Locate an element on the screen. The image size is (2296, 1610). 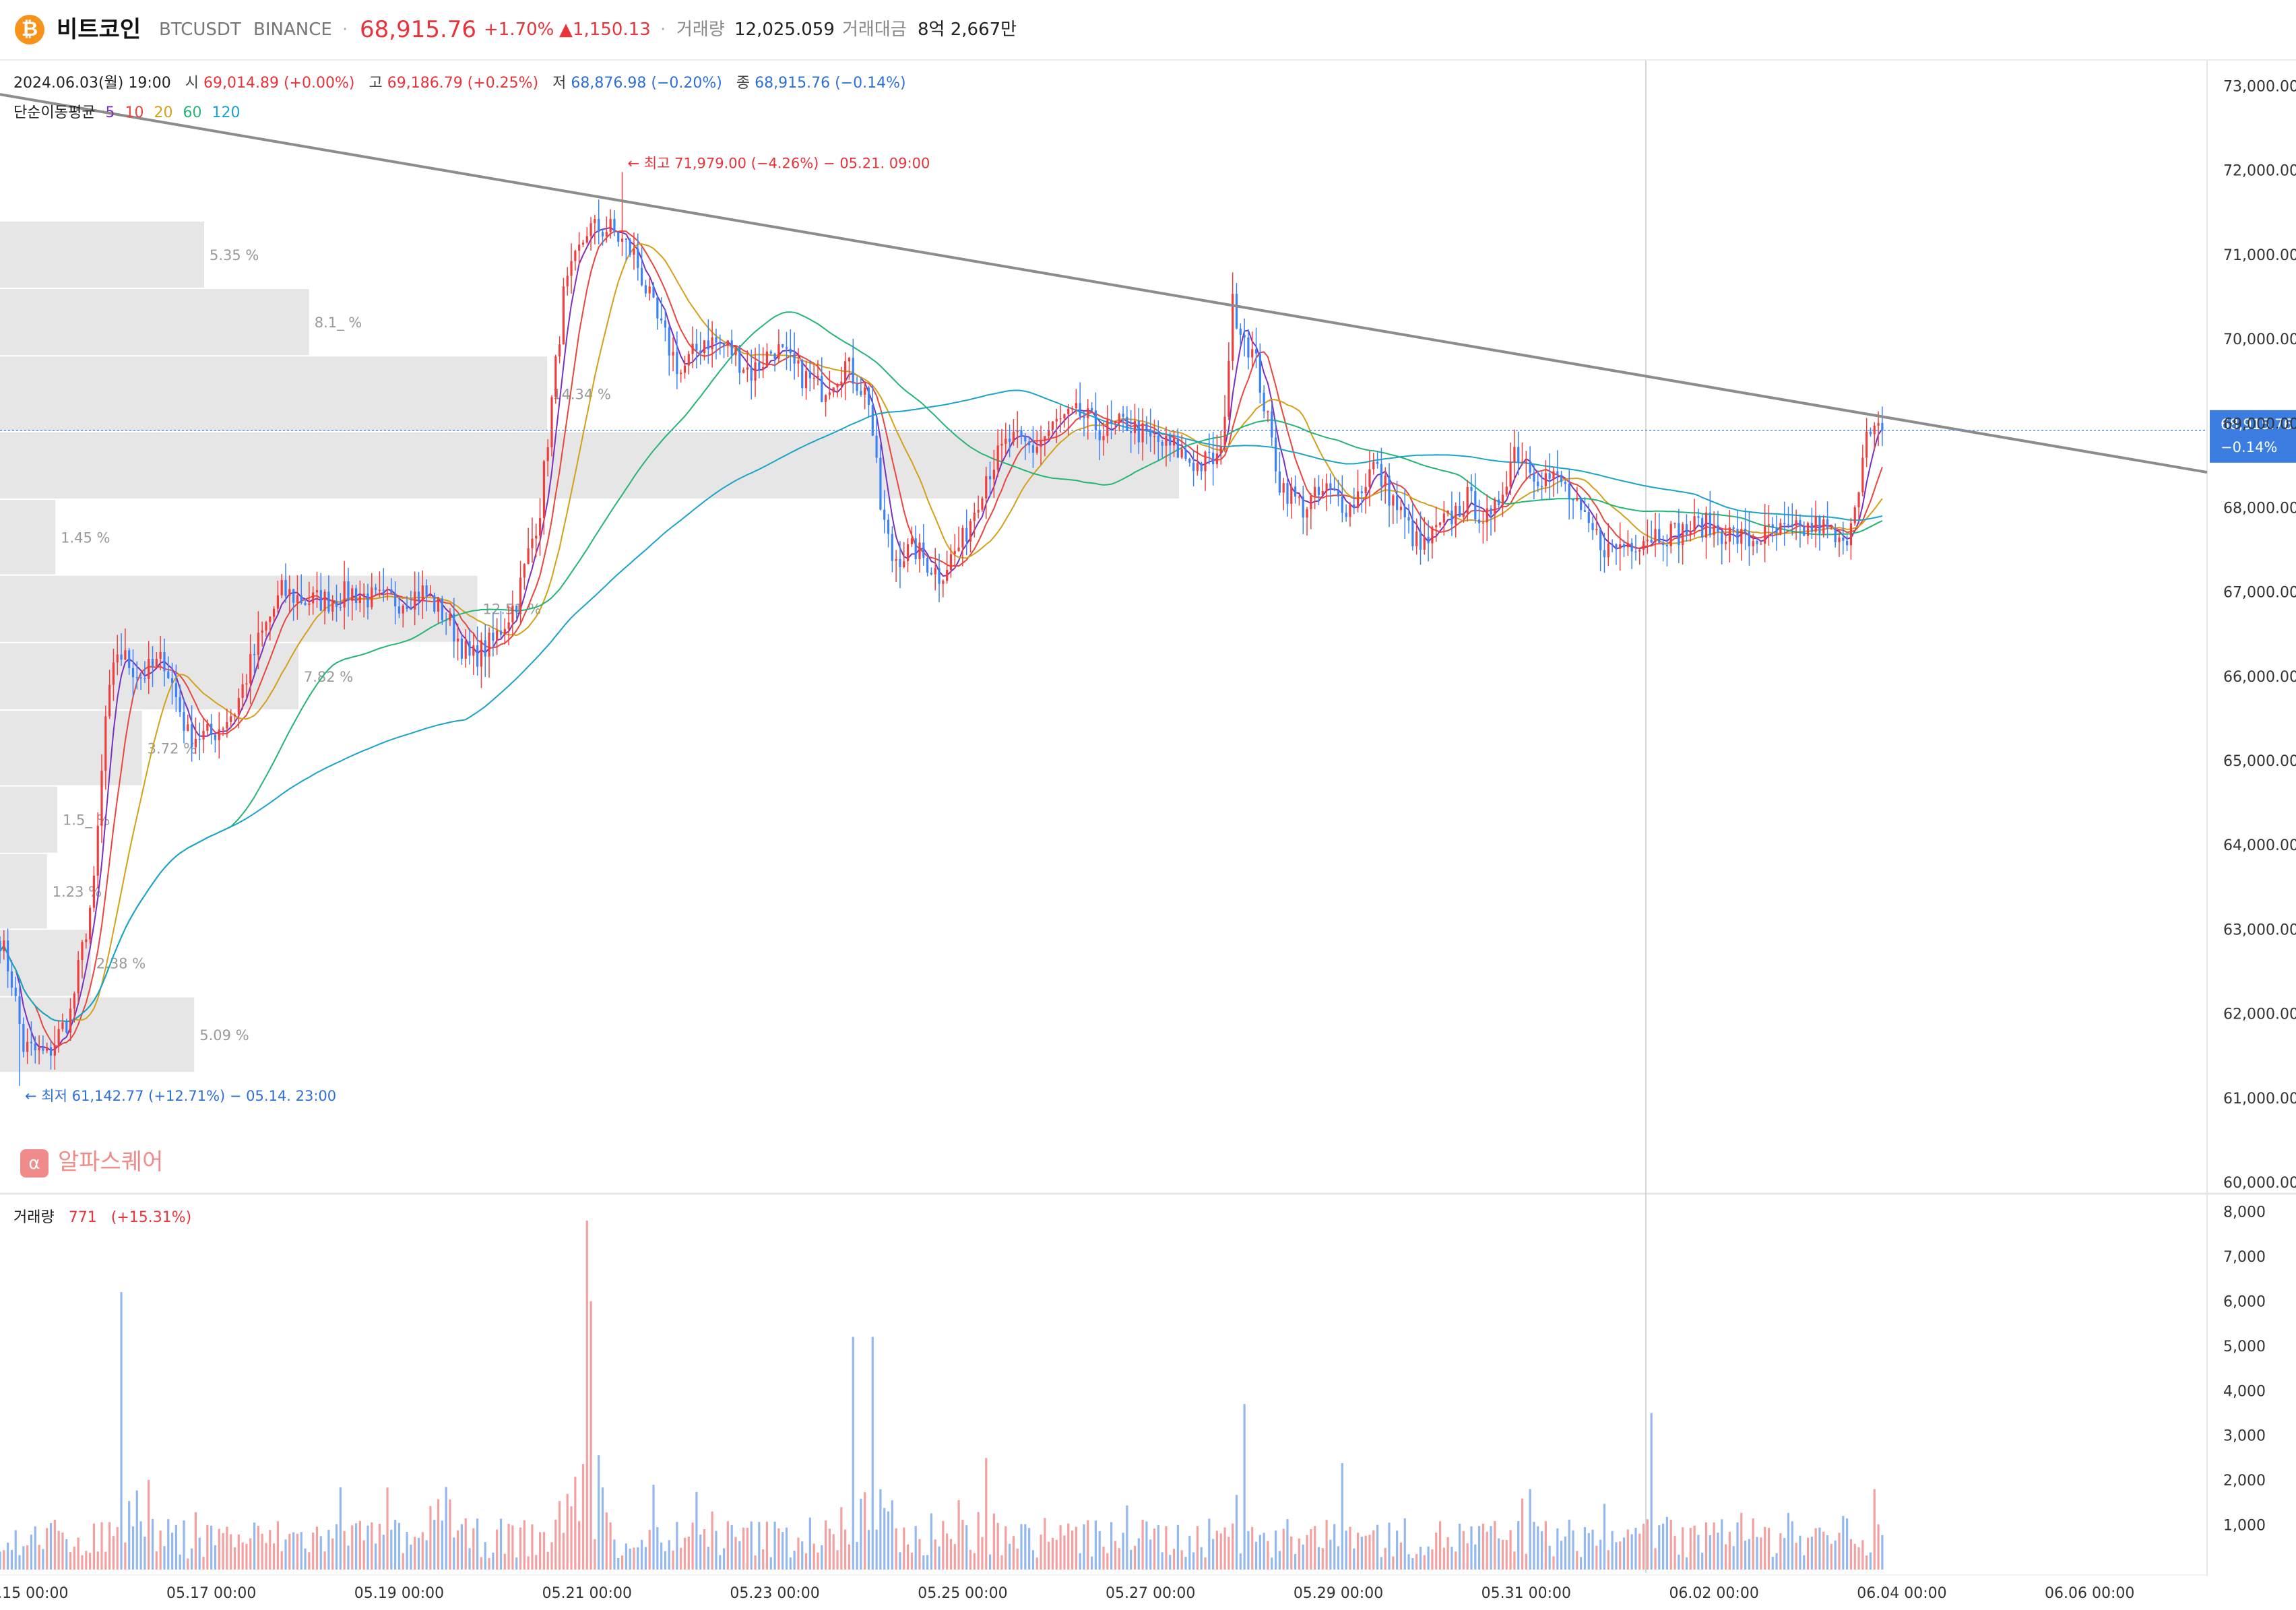
time-axis-tick: 05.23 00:00 is located at coordinates (774, 1594).